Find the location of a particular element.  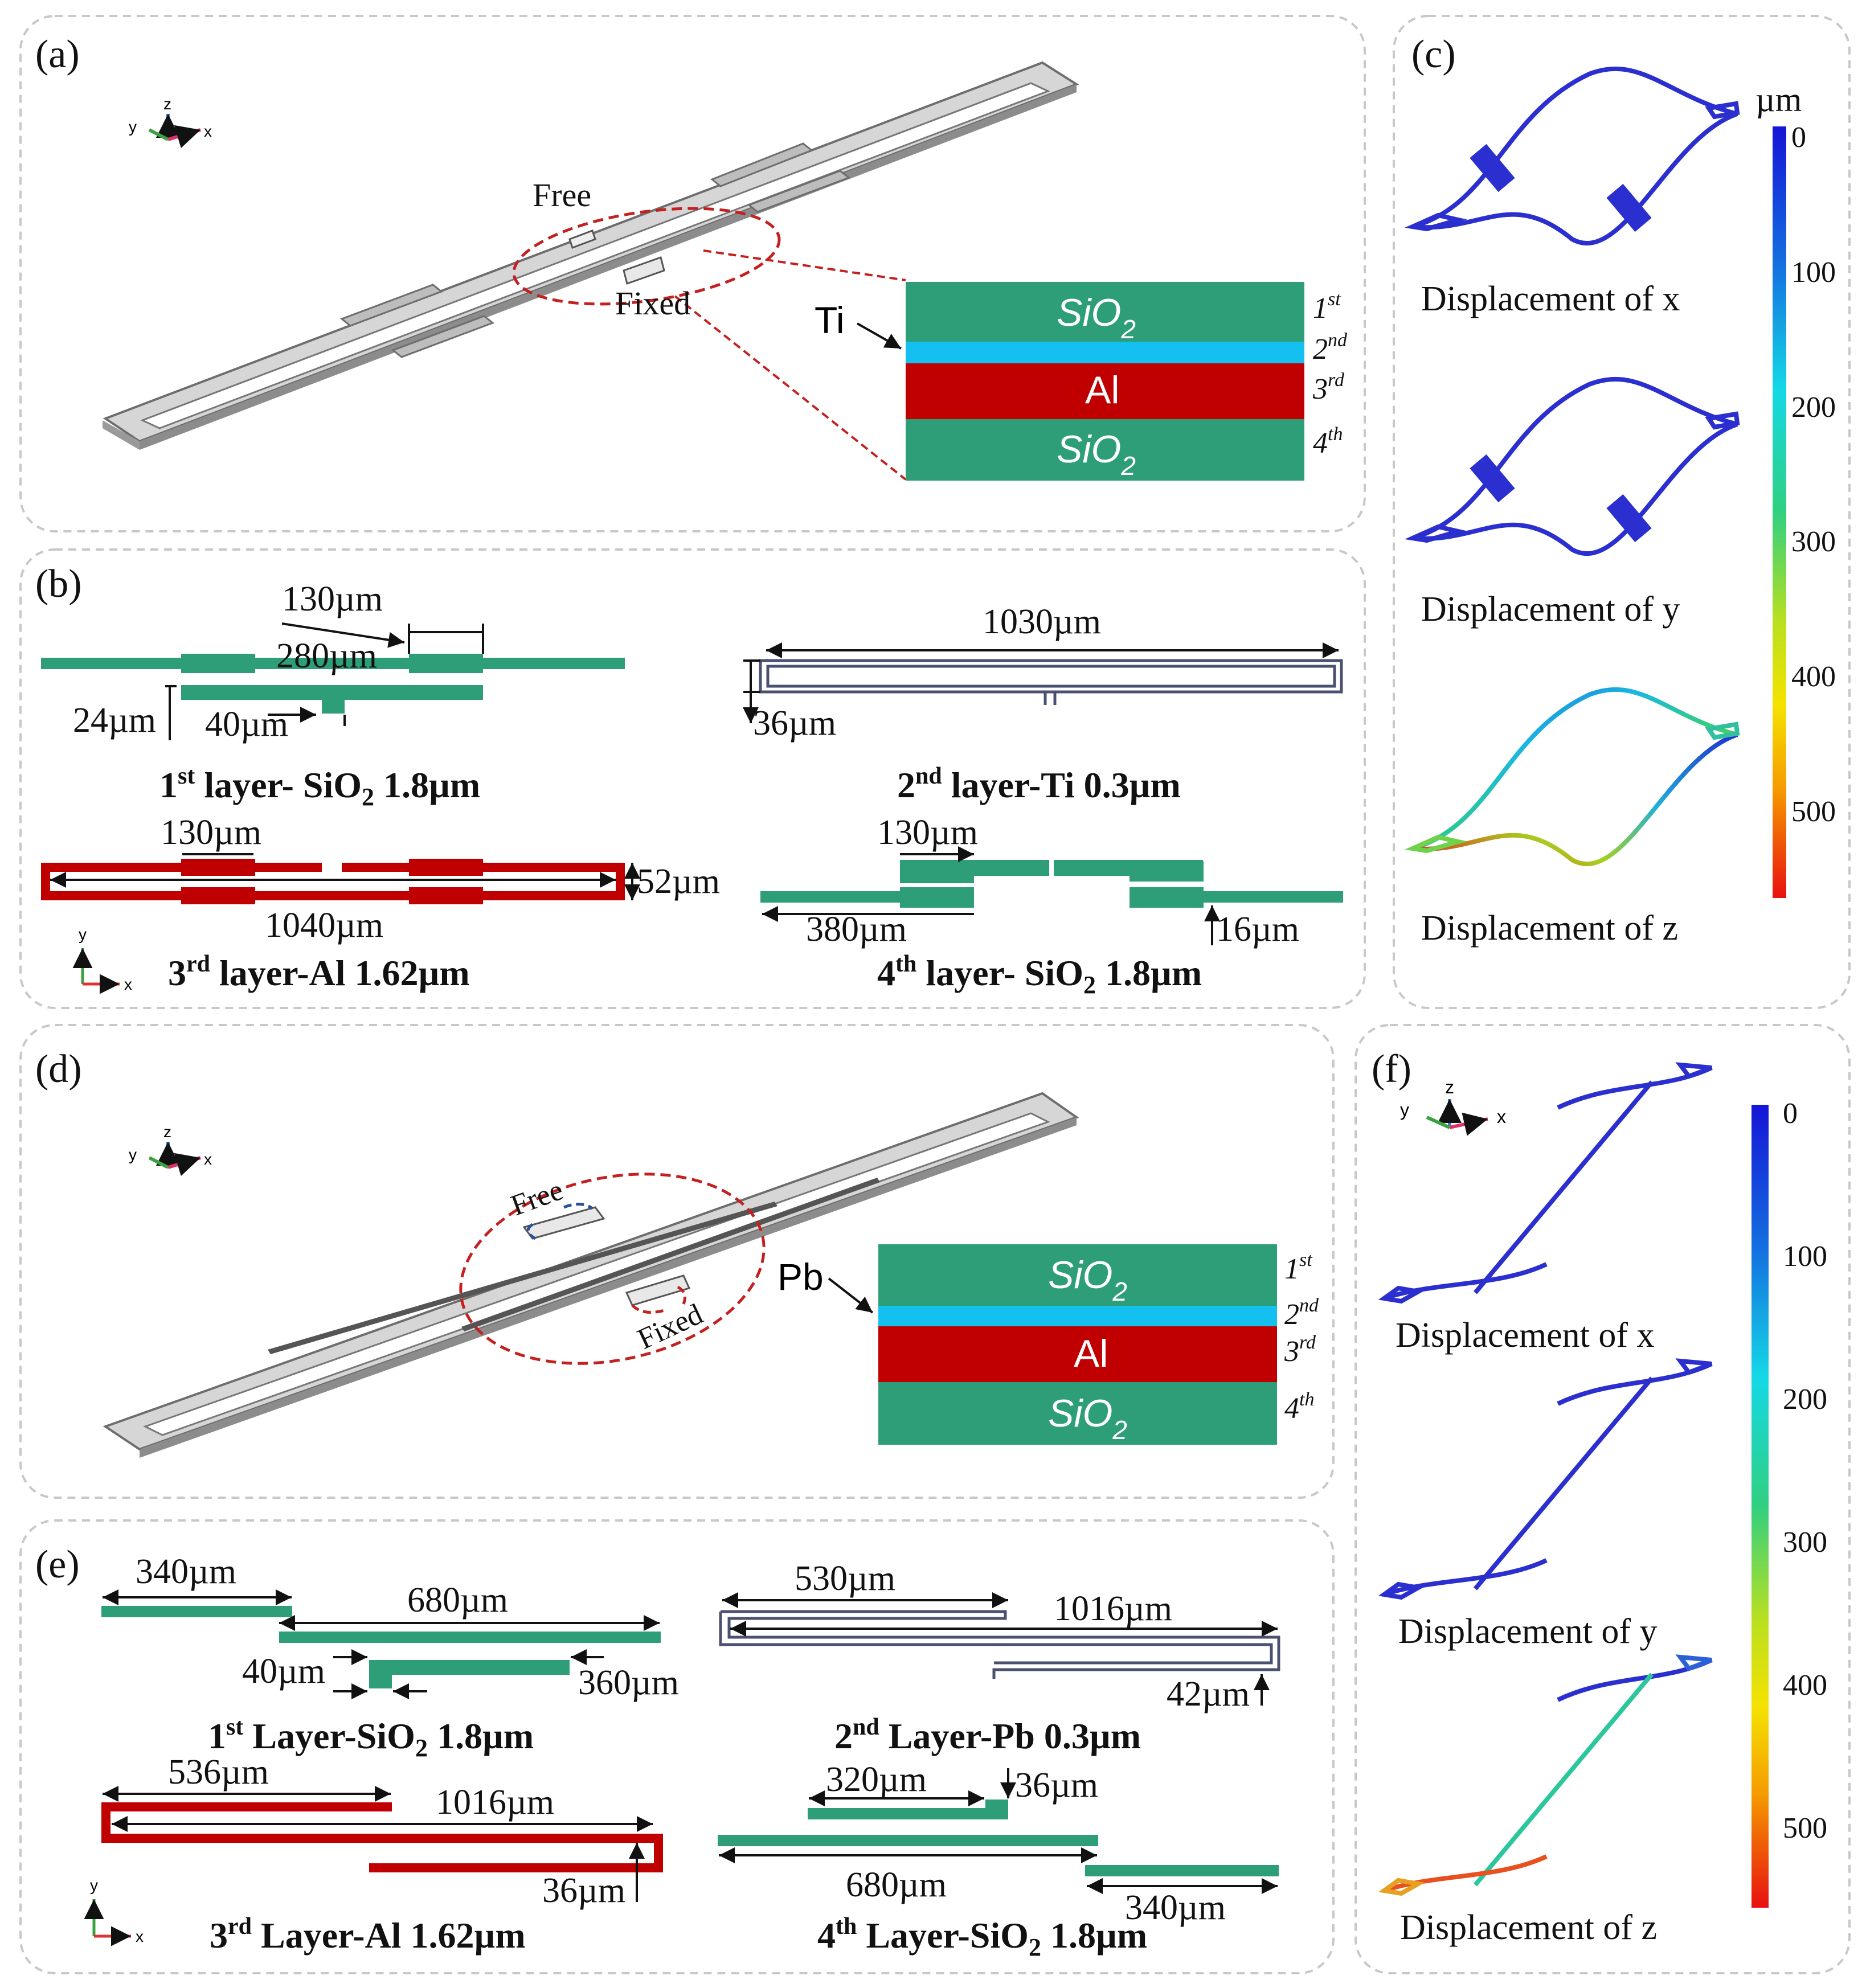

l1-e-dim-340: 340µm is located at coordinates (186, 1571).